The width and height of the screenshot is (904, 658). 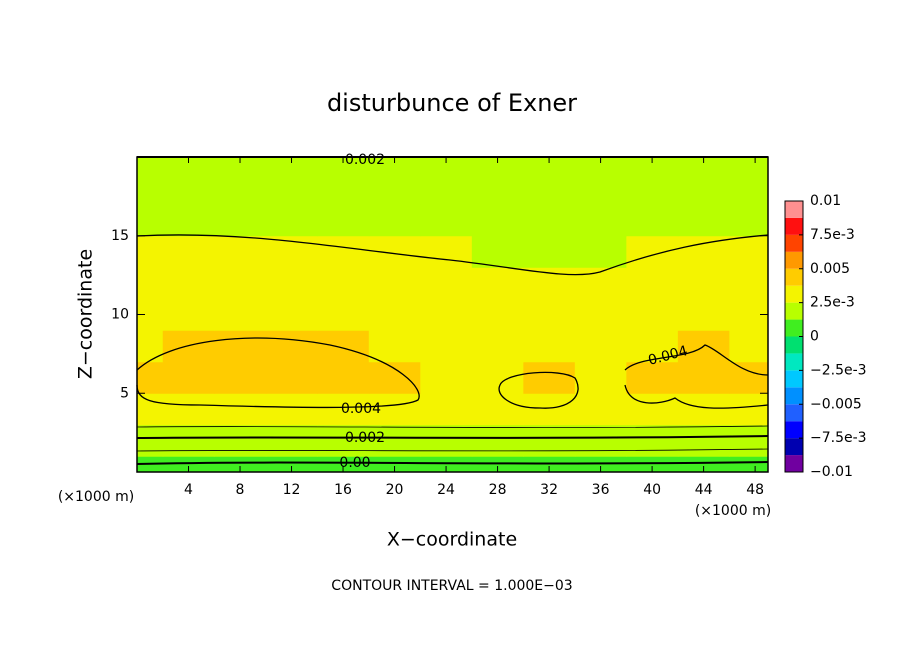 What do you see at coordinates (830, 269) in the screenshot?
I see `colorbar-tick-label: 0.005` at bounding box center [830, 269].